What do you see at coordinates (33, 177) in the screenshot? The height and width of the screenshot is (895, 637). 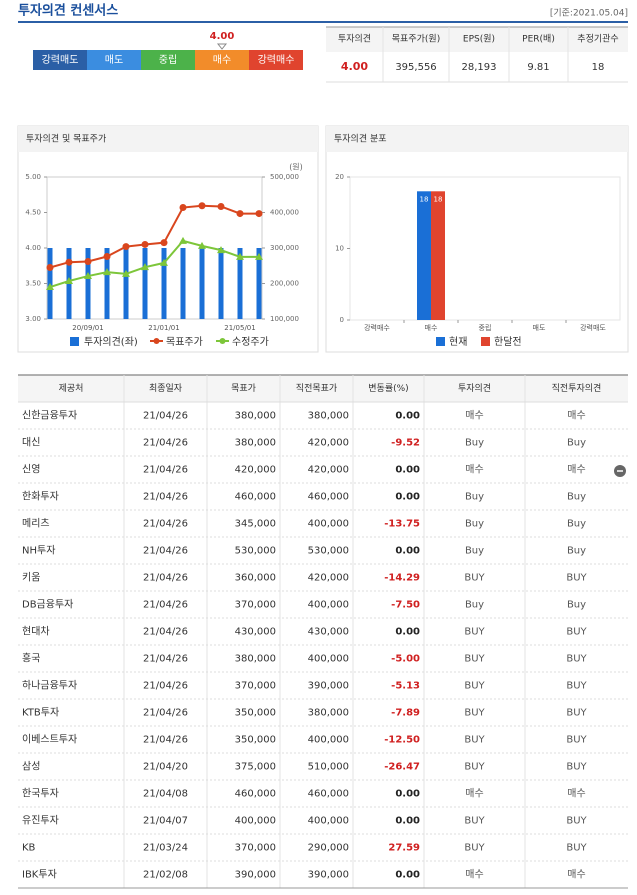 I see `y-tick-label: 5.00` at bounding box center [33, 177].